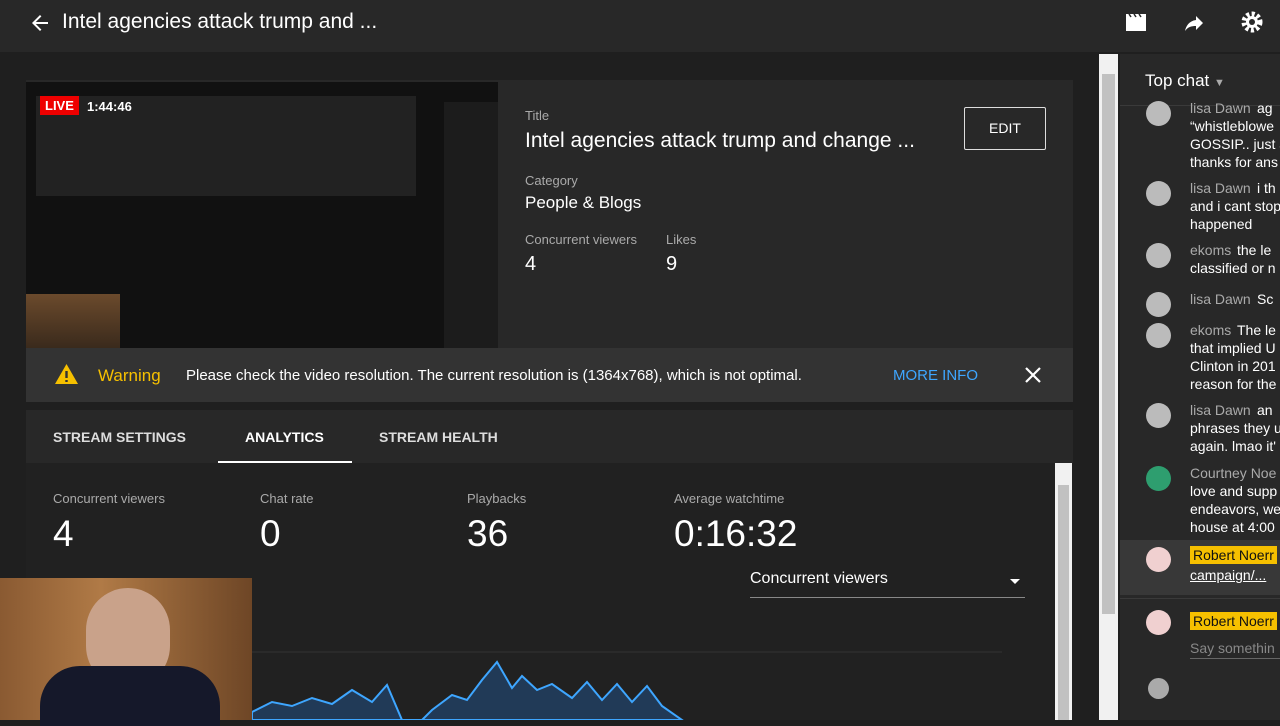  What do you see at coordinates (1136, 23) in the screenshot?
I see `clapper-icon` at bounding box center [1136, 23].